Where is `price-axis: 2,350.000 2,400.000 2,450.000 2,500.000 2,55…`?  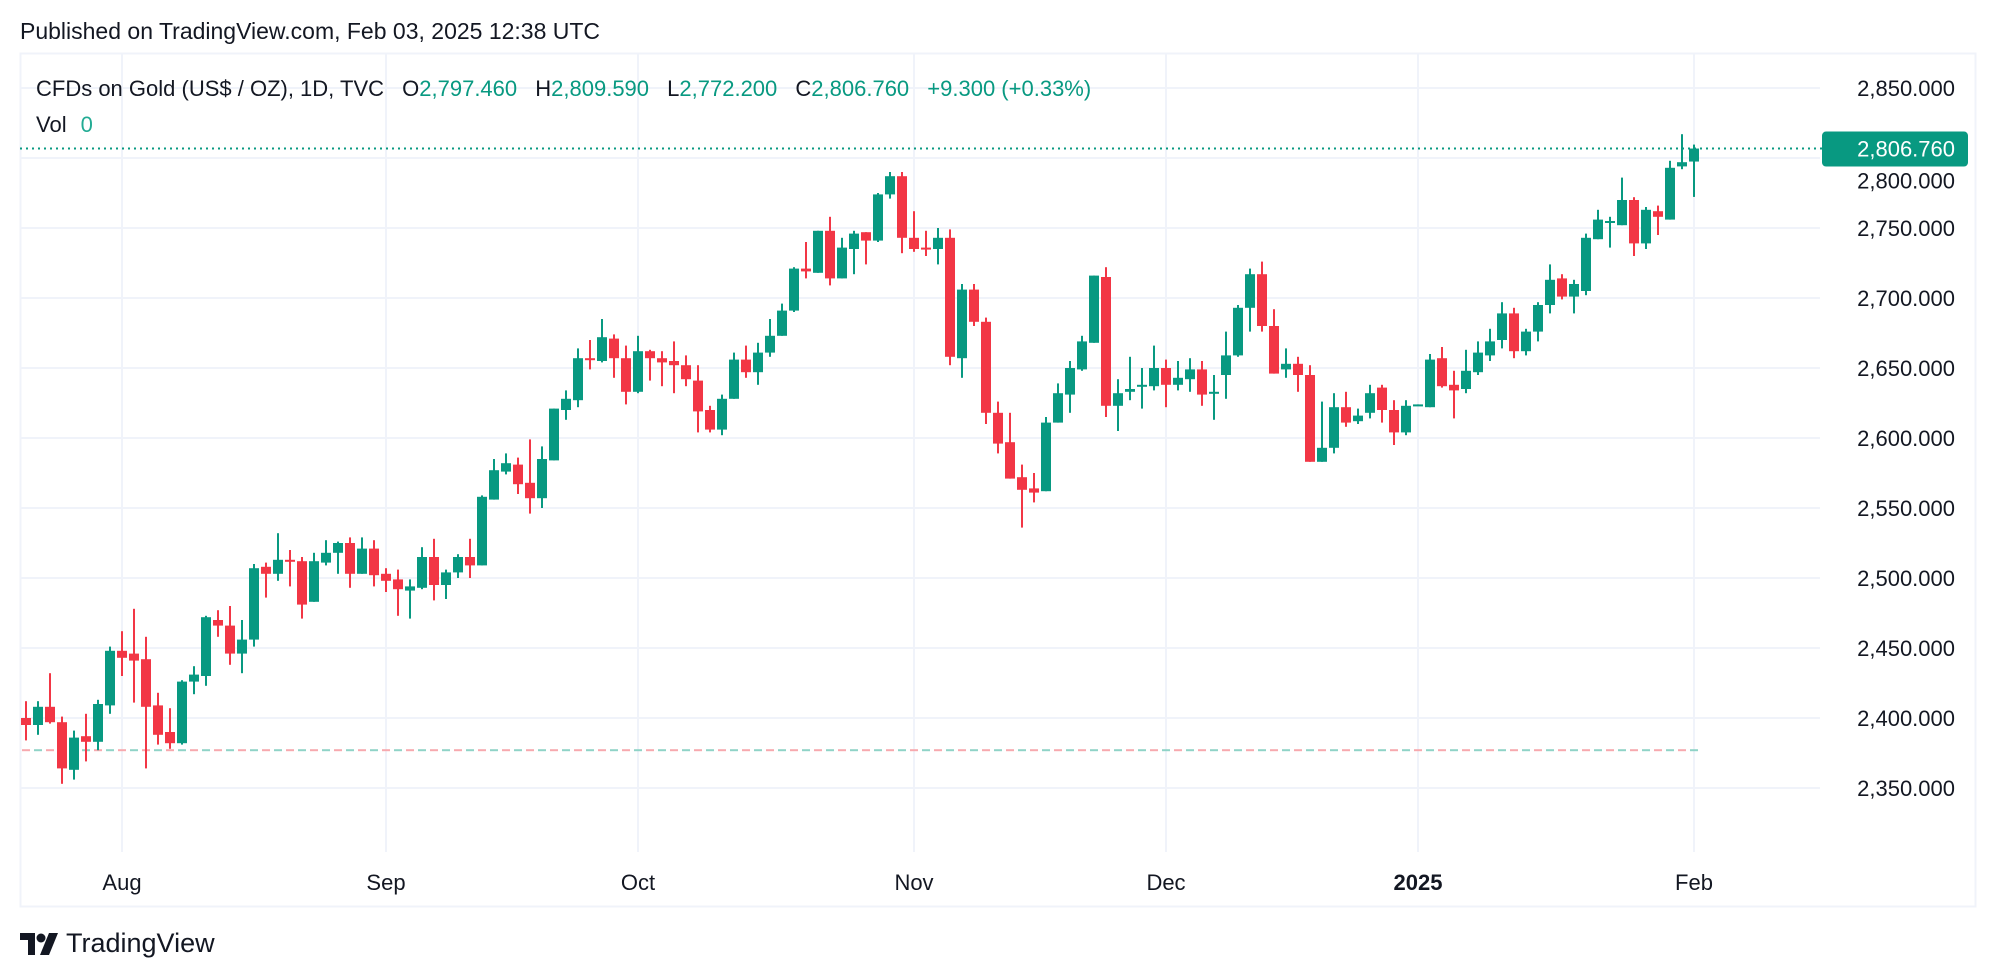 price-axis: 2,350.000 2,400.000 2,450.000 2,500.000 2,55… is located at coordinates (1906, 438).